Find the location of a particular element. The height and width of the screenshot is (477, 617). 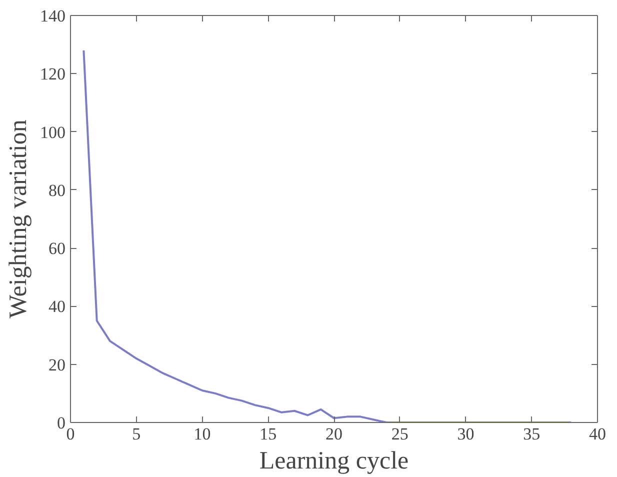

y-tick-label: 20 is located at coordinates (57, 364).